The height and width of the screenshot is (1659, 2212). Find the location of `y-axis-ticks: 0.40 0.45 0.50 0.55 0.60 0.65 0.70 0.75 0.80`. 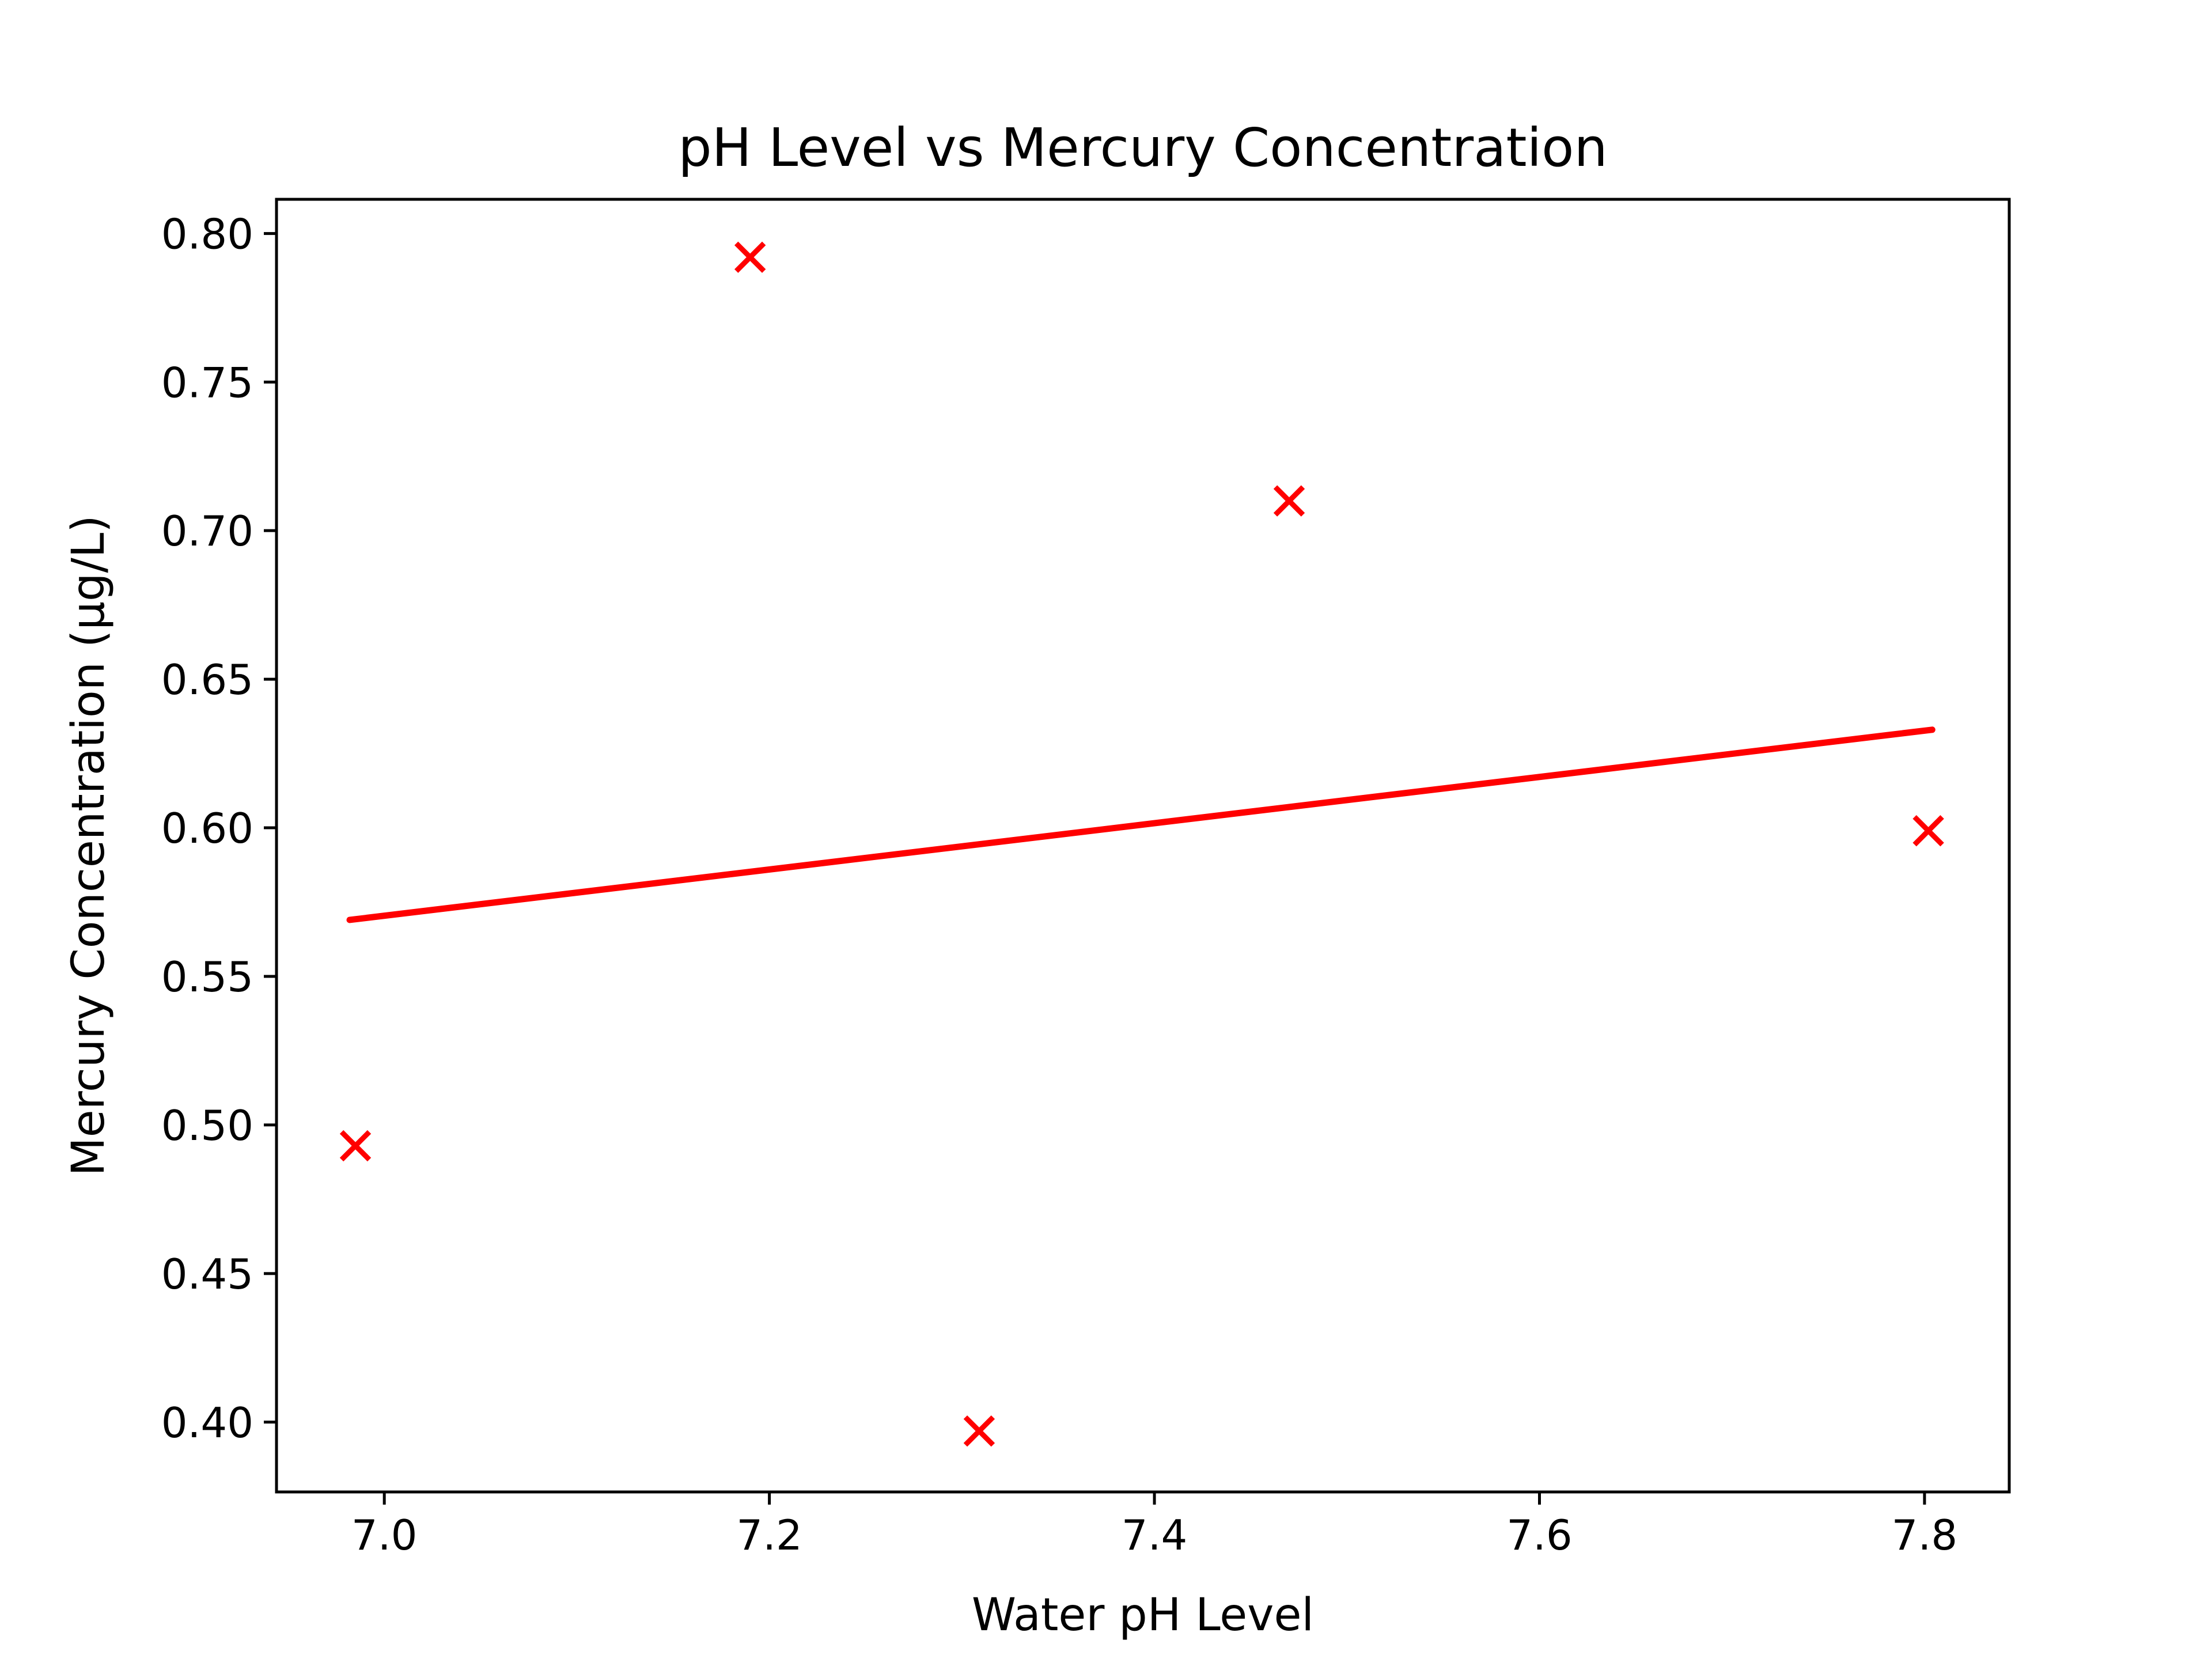

y-axis-ticks: 0.40 0.45 0.50 0.55 0.60 0.65 0.70 0.75 0.80 is located at coordinates (218, 828).